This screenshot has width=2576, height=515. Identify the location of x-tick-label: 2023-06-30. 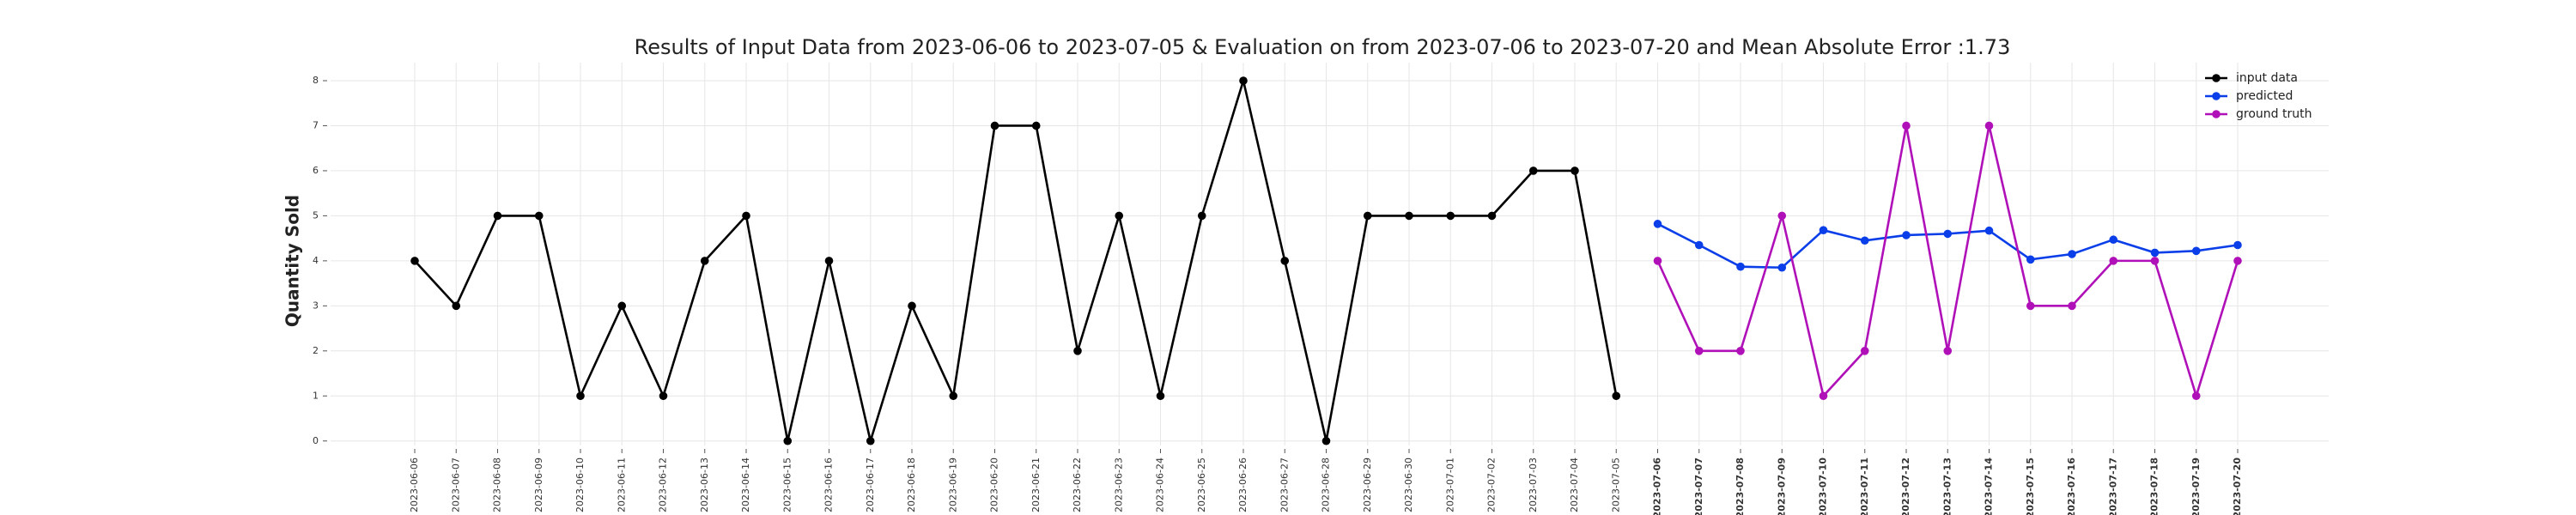
(1408, 484).